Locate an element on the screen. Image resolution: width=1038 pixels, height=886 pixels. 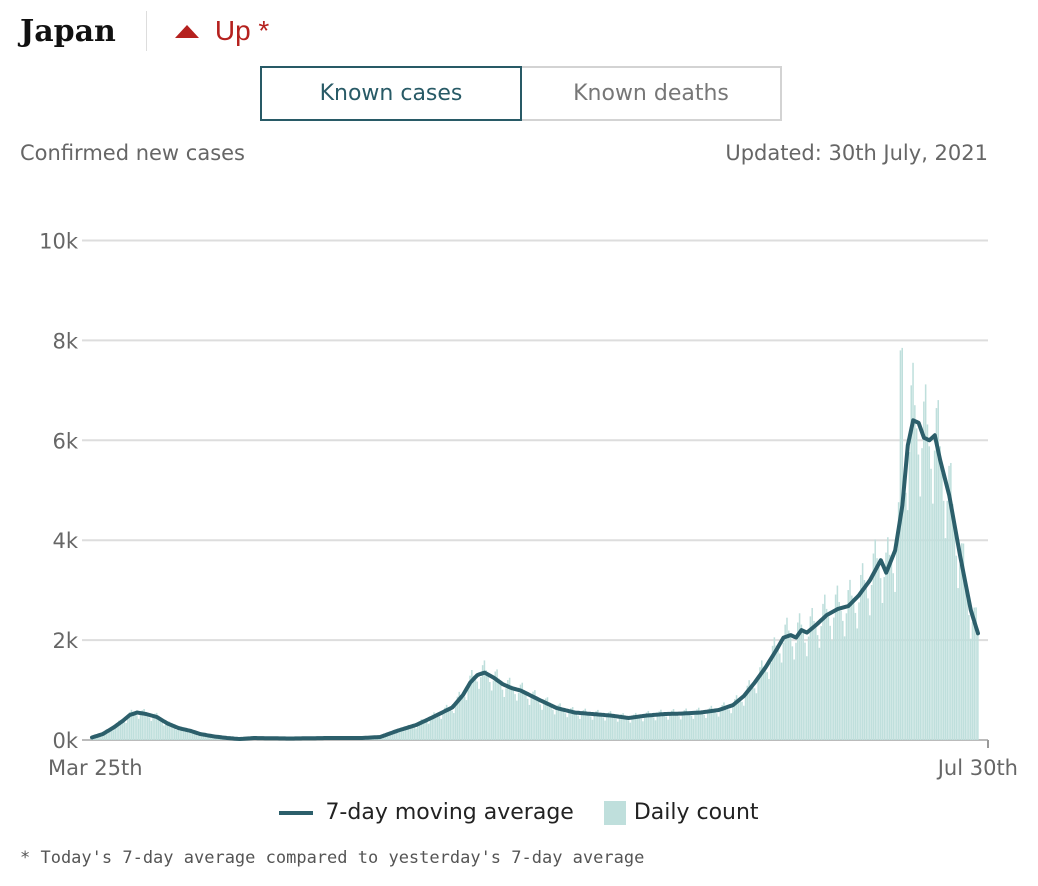
up-triangle-icon is located at coordinates (186, 31).